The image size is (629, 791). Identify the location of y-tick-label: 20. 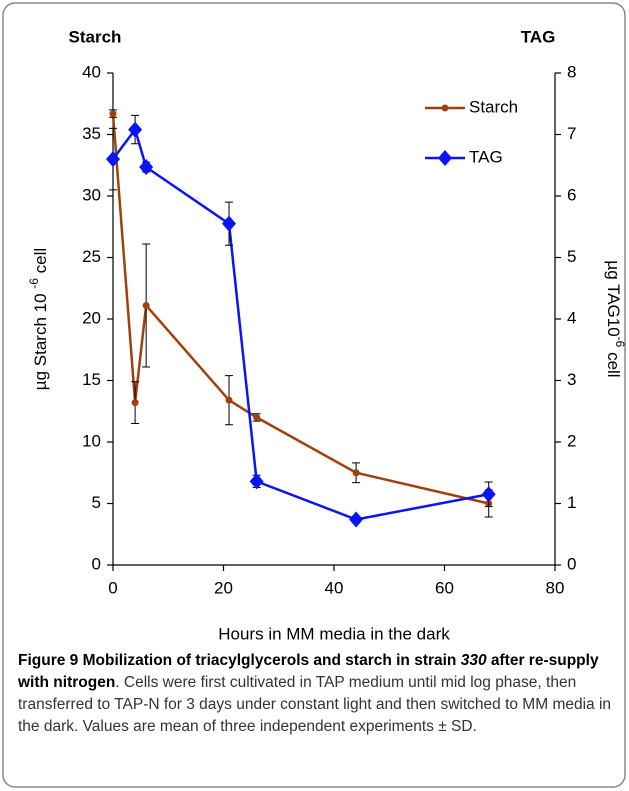
(91, 317).